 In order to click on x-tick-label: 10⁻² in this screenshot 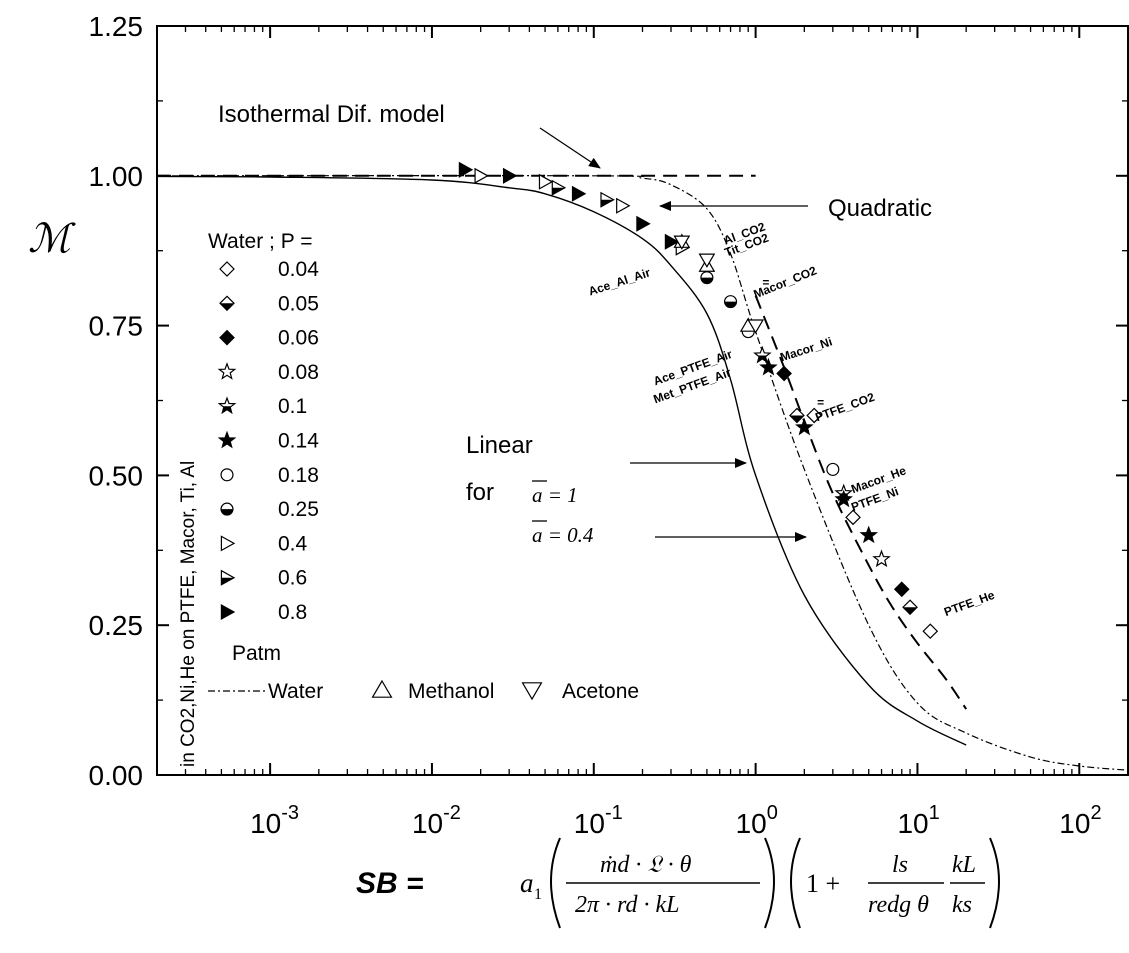, I will do `click(436, 820)`.